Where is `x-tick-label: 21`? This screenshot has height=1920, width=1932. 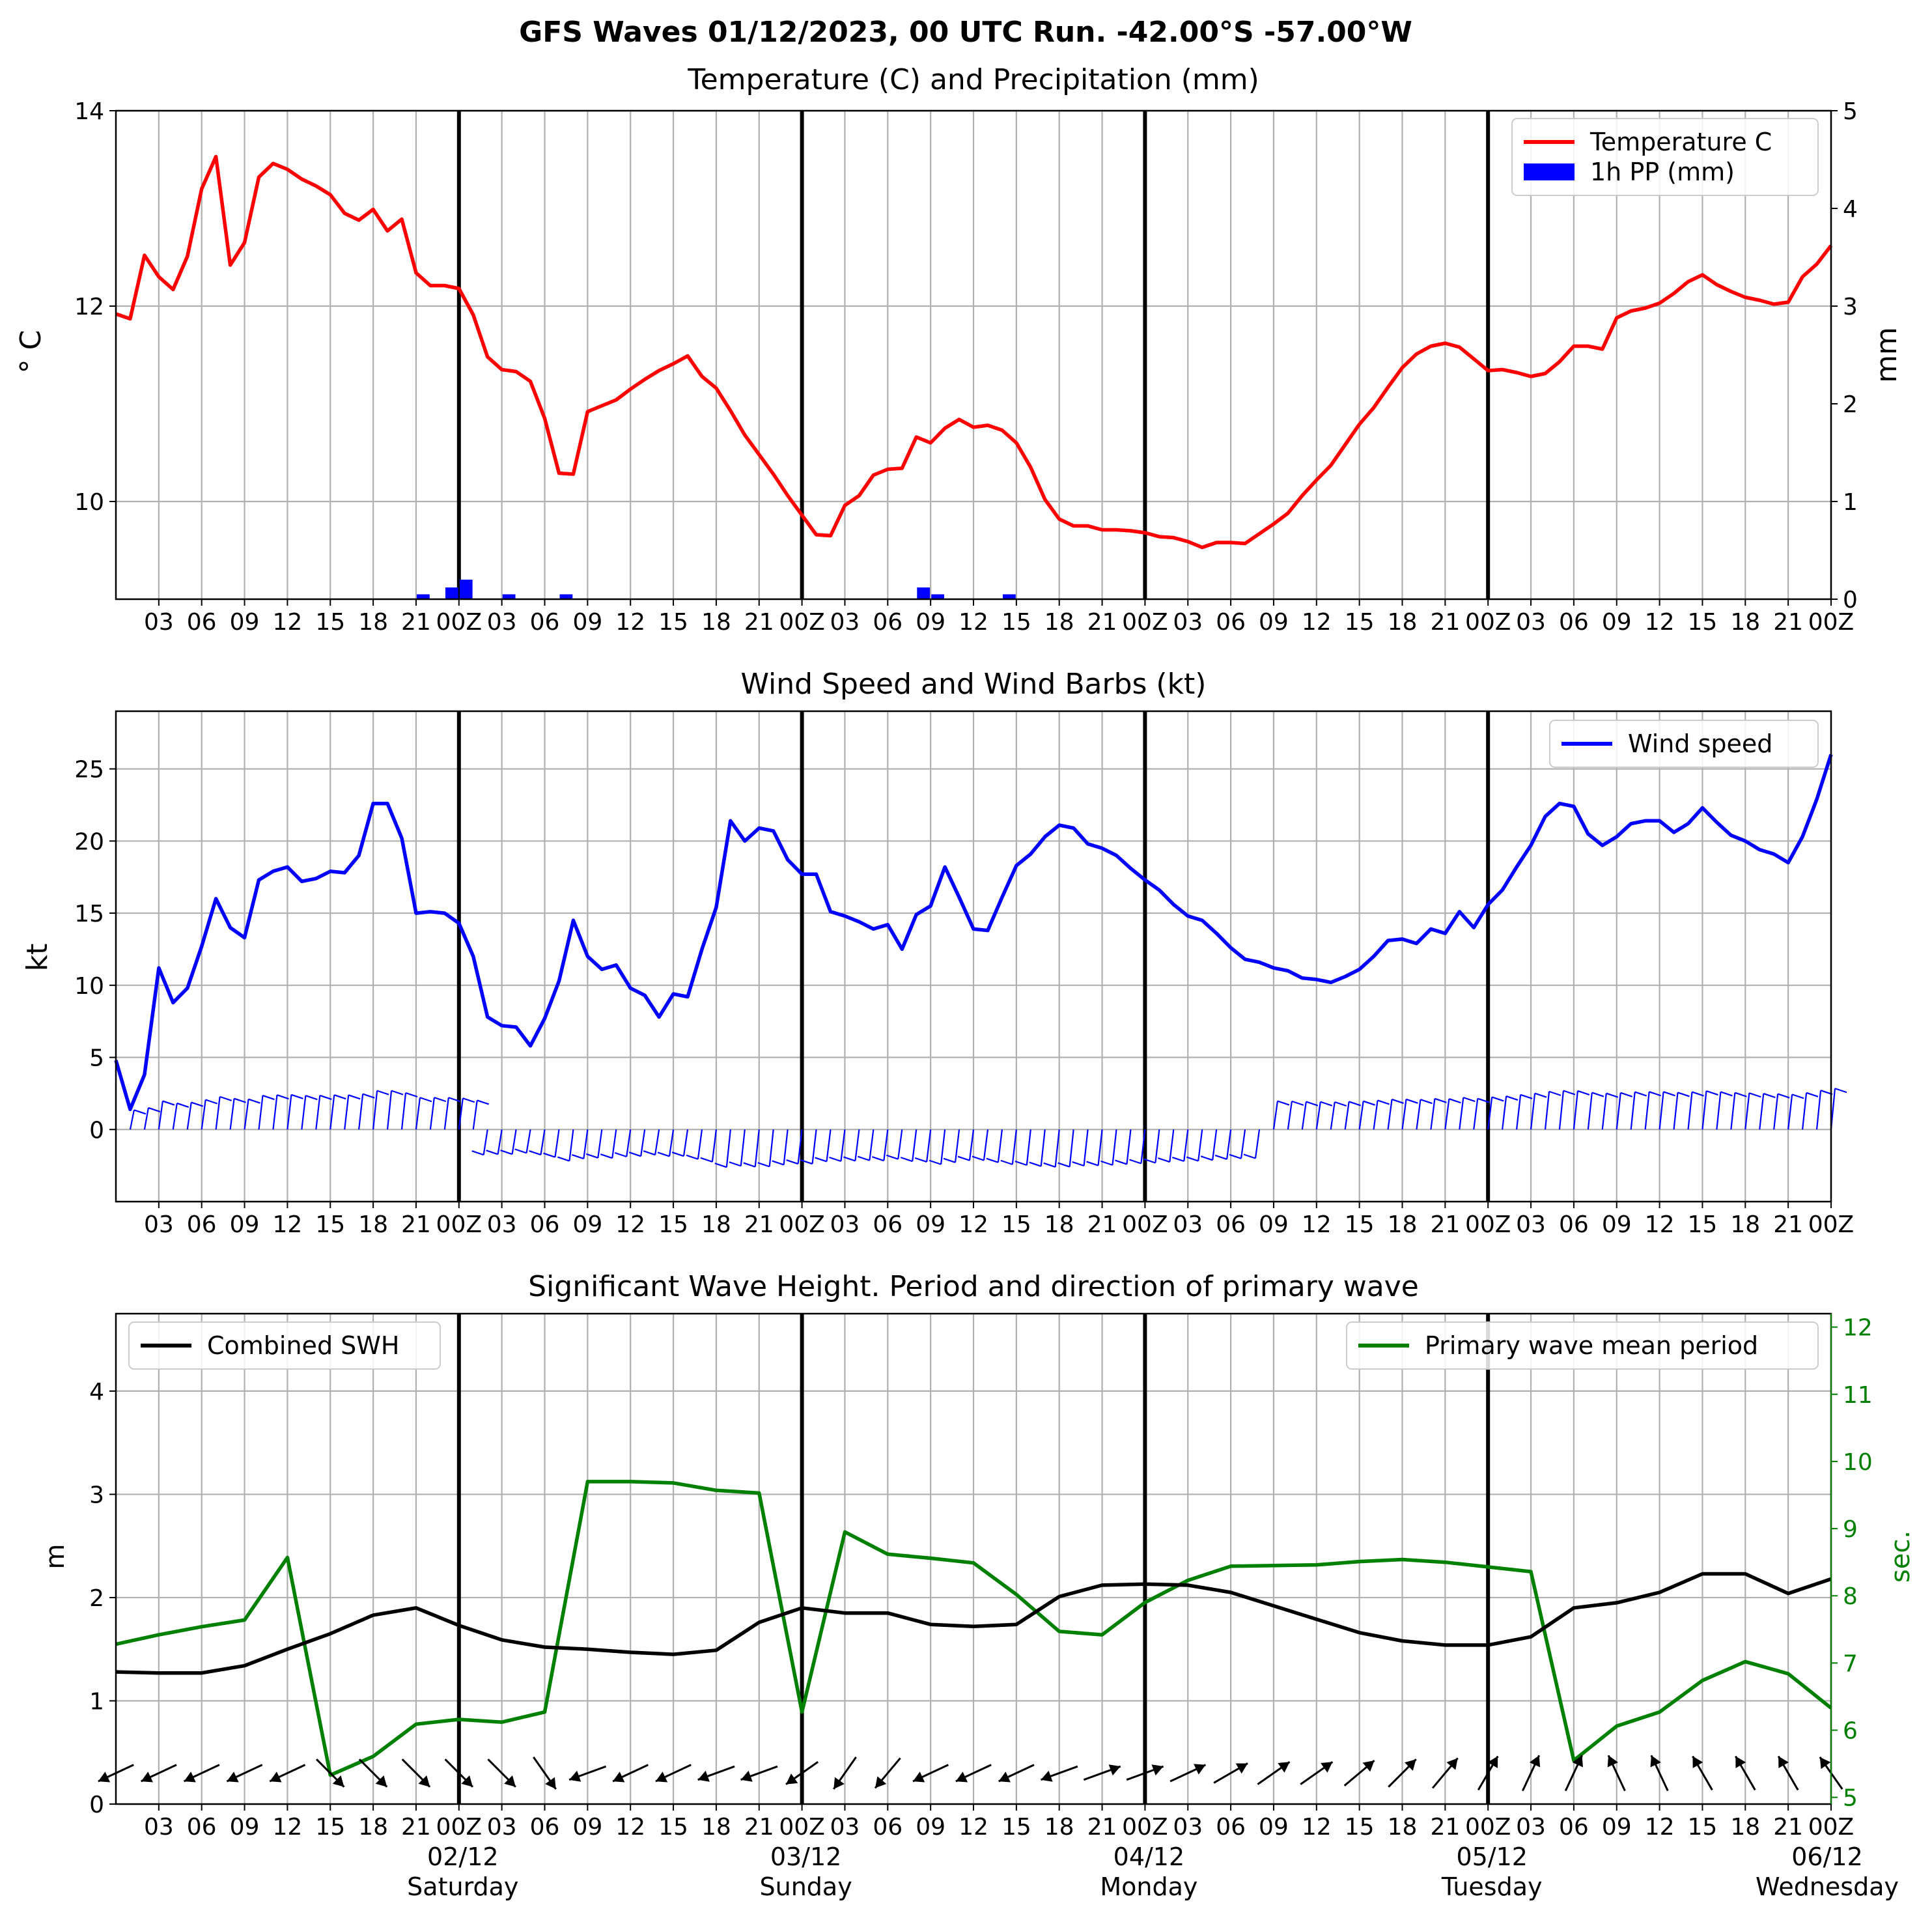 x-tick-label: 21 is located at coordinates (1102, 622).